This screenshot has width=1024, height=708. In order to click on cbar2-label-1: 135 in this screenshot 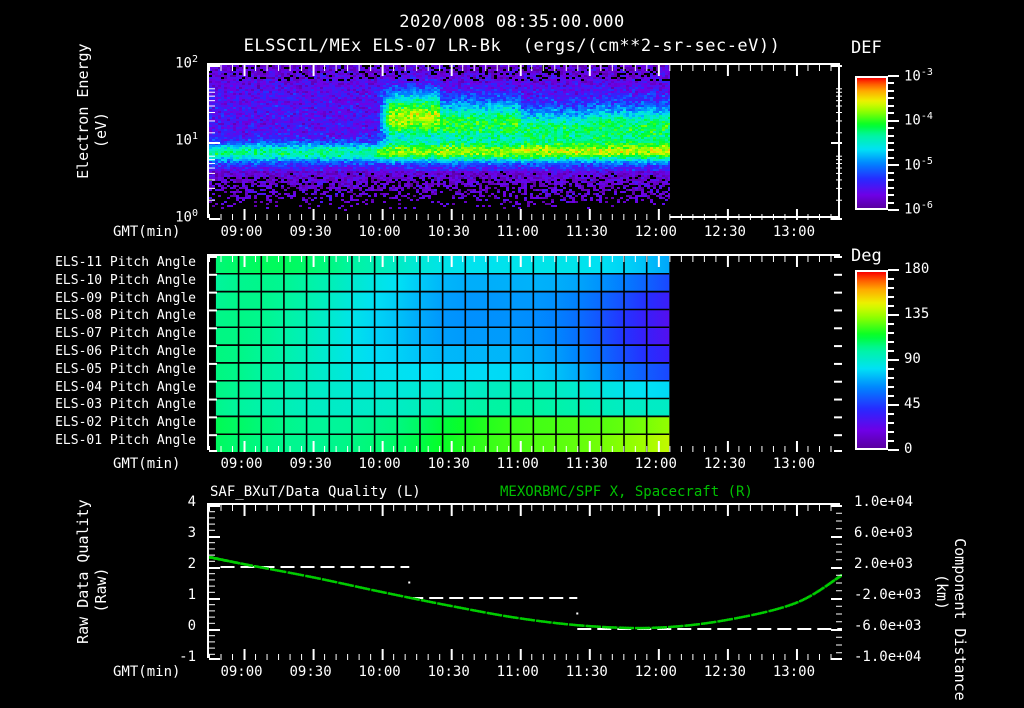, I will do `click(917, 314)`.